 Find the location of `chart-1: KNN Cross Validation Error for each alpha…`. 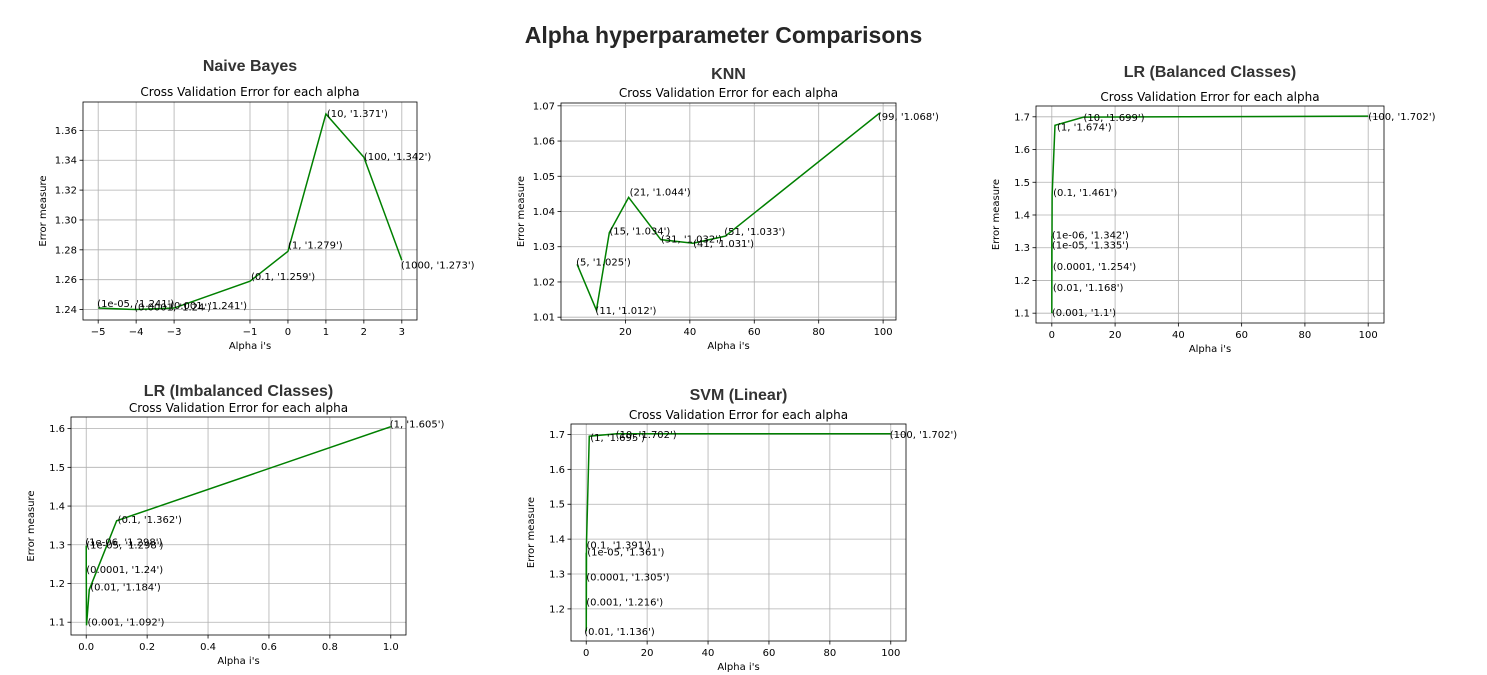

chart-1: KNN Cross Validation Error for each alpha… is located at coordinates (727, 209).